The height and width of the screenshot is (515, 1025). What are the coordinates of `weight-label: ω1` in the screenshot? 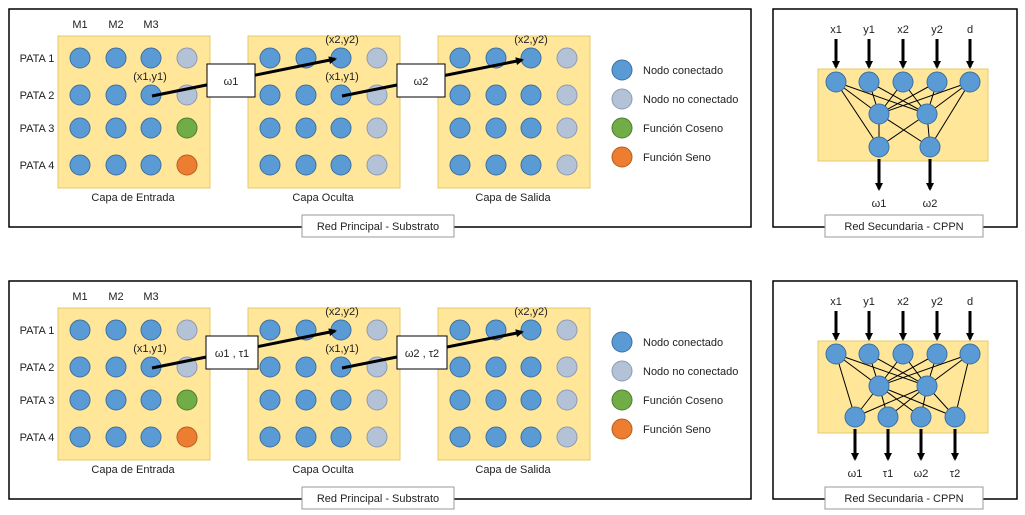 It's located at (231, 82).